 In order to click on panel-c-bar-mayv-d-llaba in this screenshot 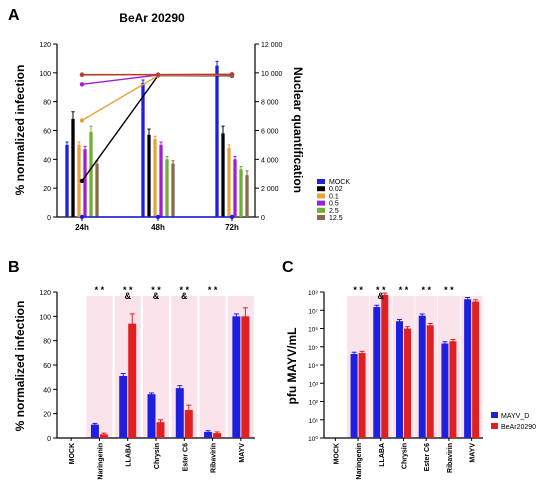, I will do `click(377, 372)`.